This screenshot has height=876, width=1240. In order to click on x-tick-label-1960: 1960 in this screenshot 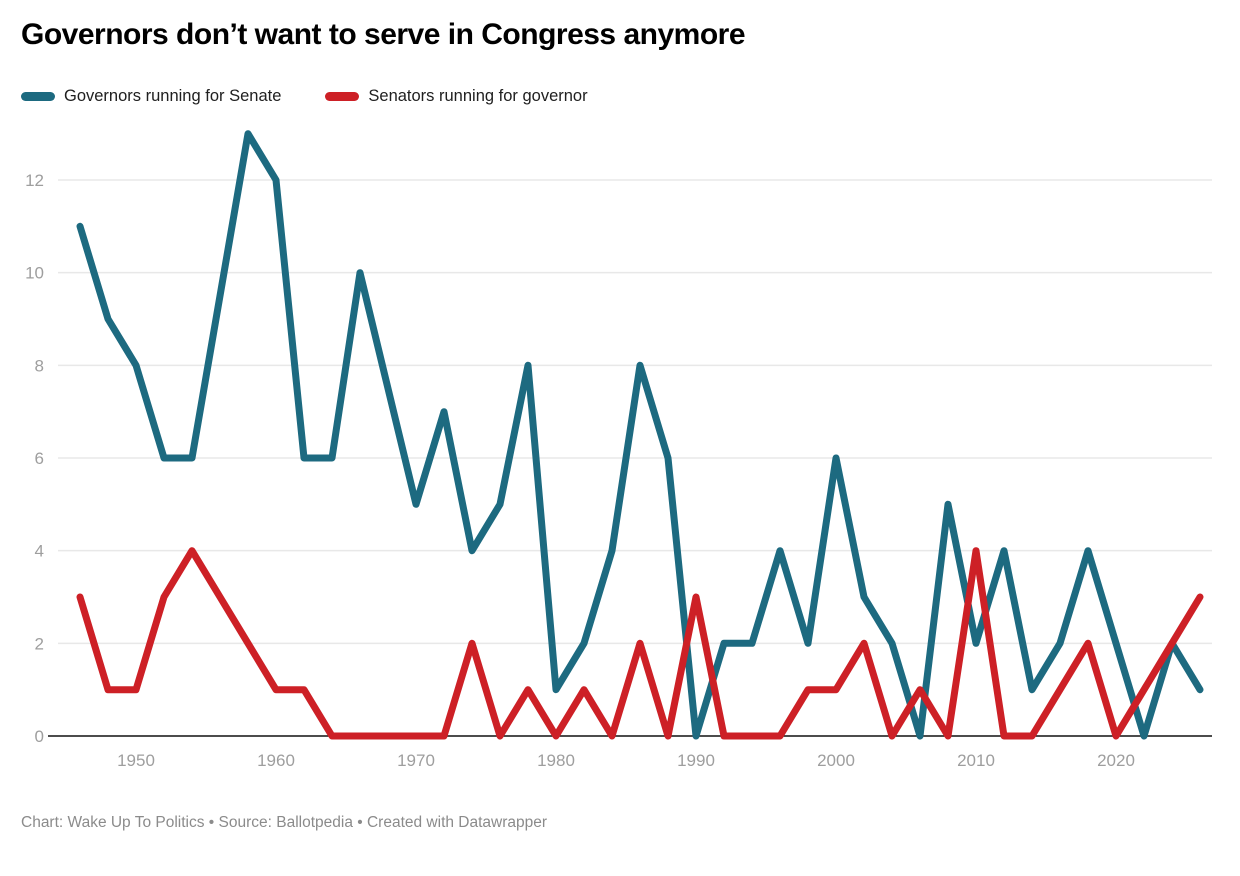, I will do `click(276, 760)`.